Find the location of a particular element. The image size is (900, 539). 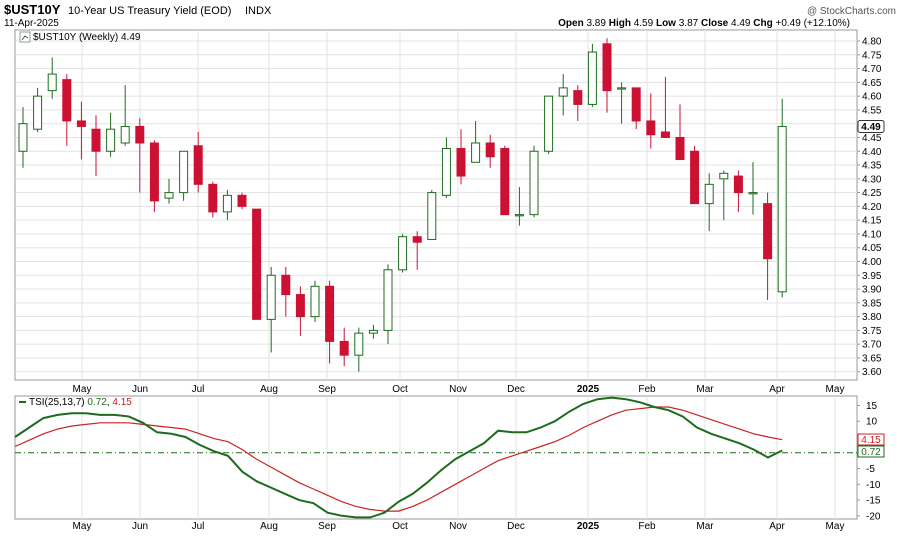

last-price-box is located at coordinates (871, 126).